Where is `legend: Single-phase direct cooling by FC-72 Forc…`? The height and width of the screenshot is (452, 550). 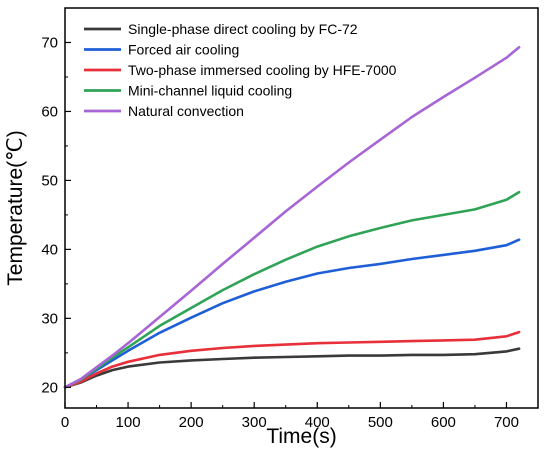 legend: Single-phase direct cooling by FC-72 Forc… is located at coordinates (240, 70).